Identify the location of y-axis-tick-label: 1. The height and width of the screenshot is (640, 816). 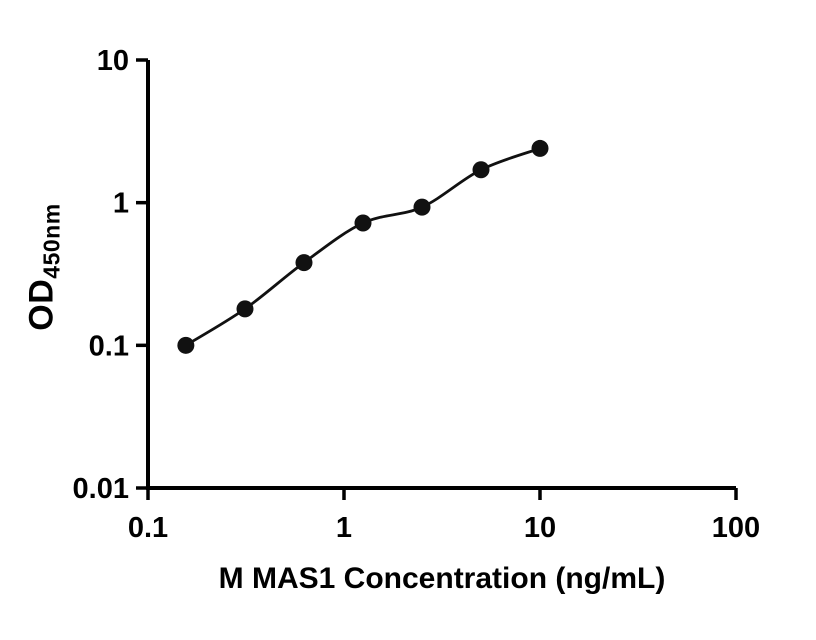
(121, 204).